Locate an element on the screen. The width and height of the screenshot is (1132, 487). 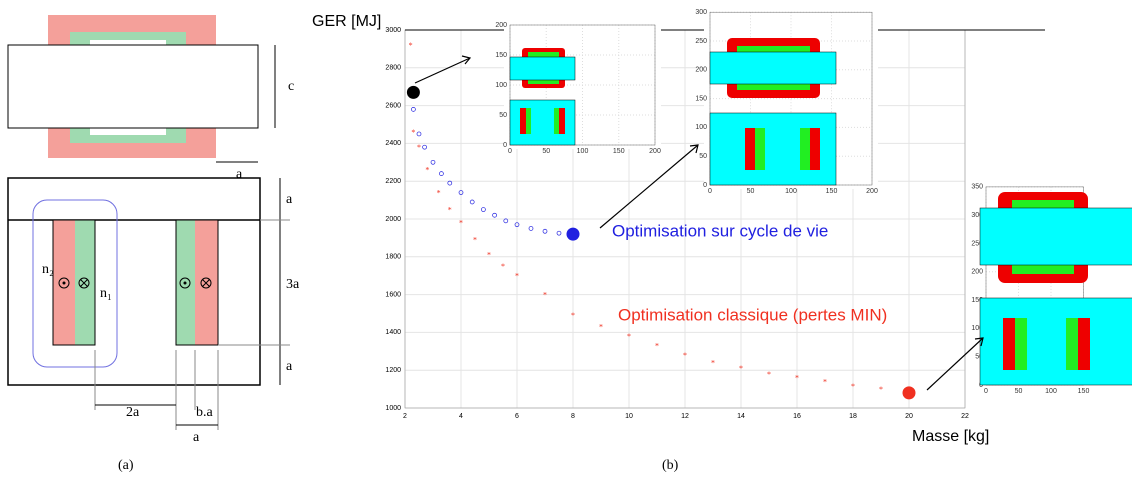
series-label: Optimisation classique (pertes MIN) is located at coordinates (752, 314).